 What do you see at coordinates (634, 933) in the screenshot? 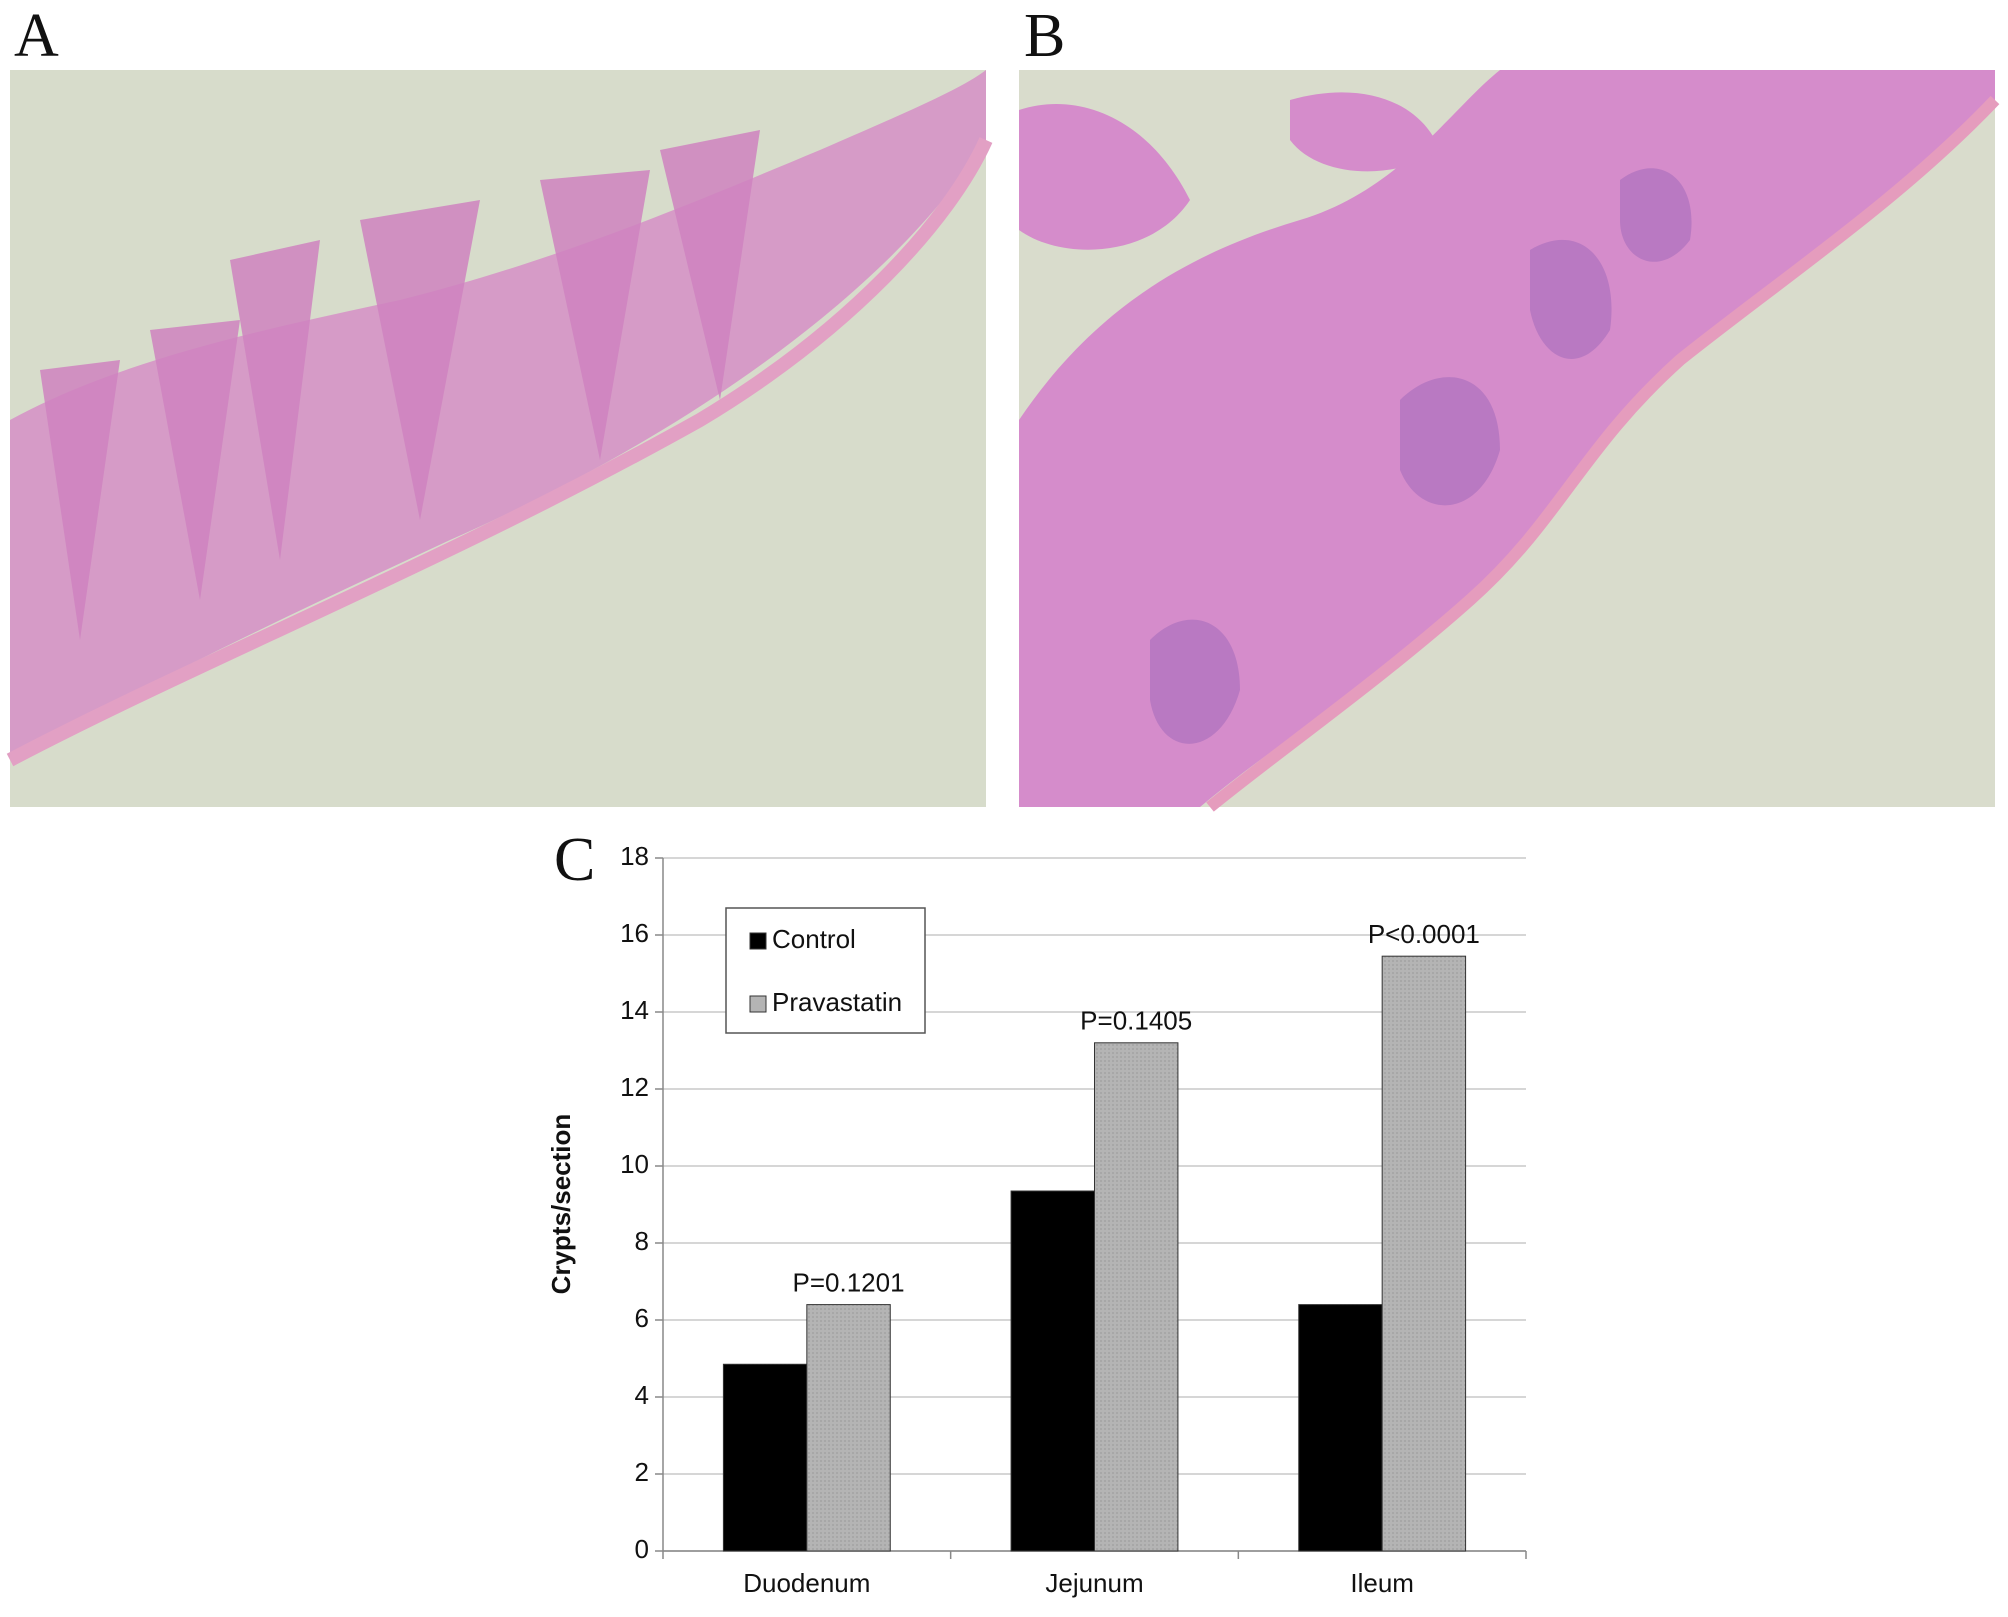
I see `y-tick-label: 16` at bounding box center [634, 933].